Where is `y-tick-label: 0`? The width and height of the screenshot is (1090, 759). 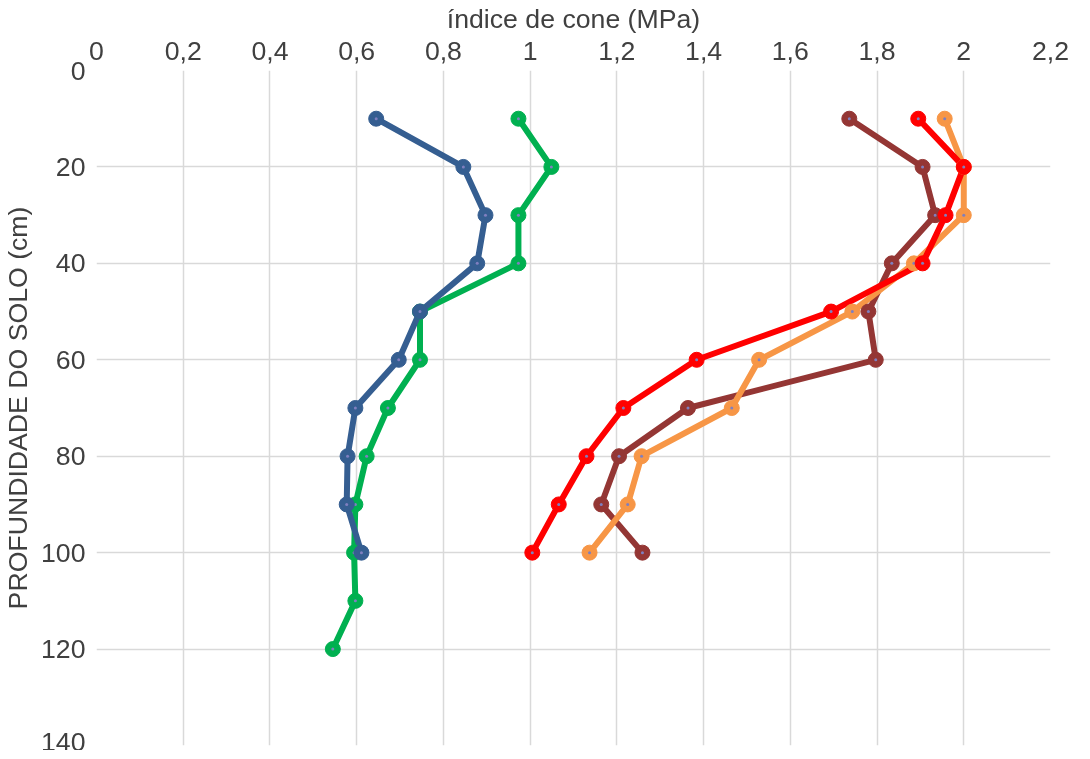
y-tick-label: 0 is located at coordinates (78, 70).